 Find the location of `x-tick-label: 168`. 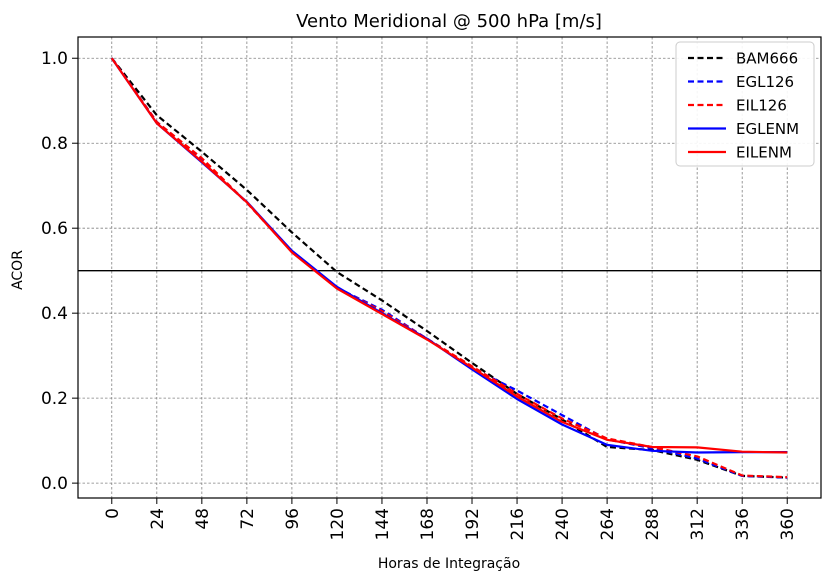

x-tick-label: 168 is located at coordinates (428, 524).